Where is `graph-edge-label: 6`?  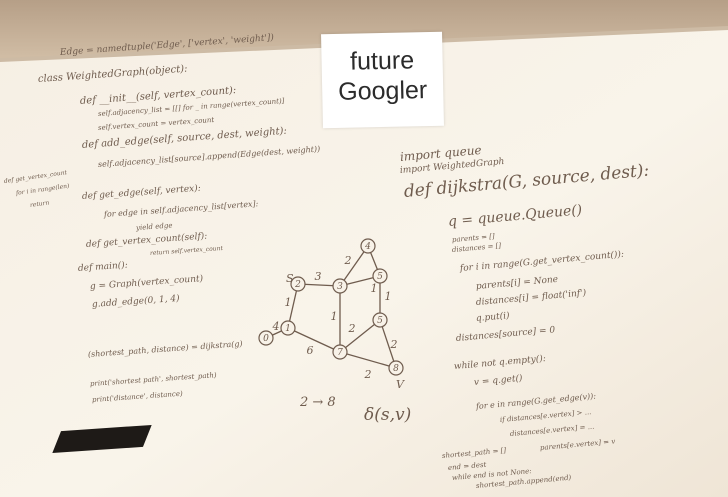
graph-edge-label: 6 is located at coordinates (310, 350).